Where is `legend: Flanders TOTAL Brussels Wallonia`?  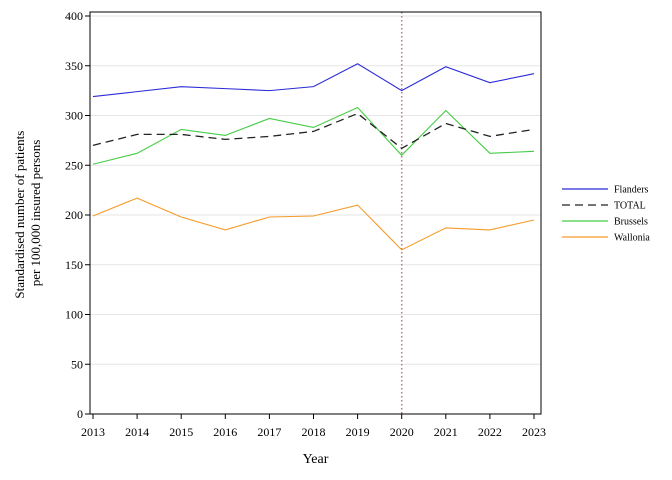
legend: Flanders TOTAL Brussels Wallonia is located at coordinates (606, 214).